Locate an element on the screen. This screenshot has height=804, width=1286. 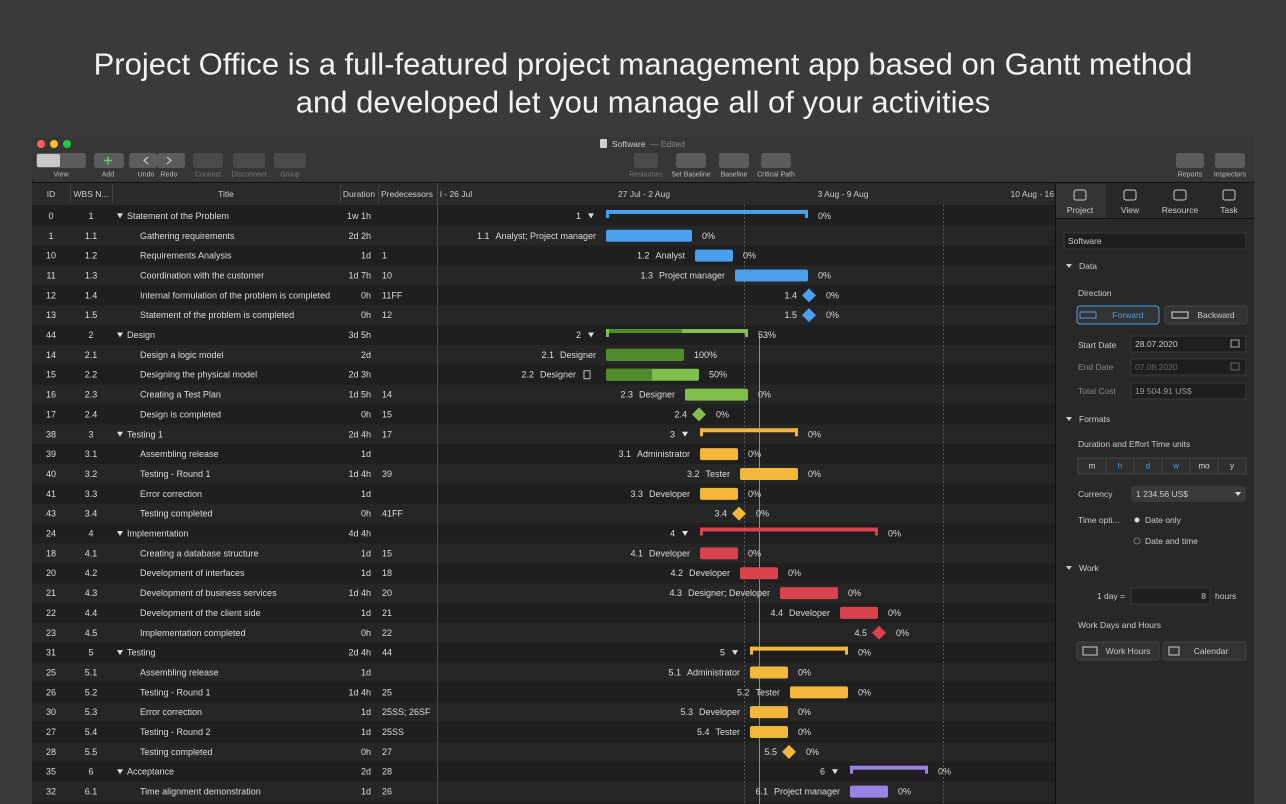
task-id: 32 is located at coordinates (51, 792).